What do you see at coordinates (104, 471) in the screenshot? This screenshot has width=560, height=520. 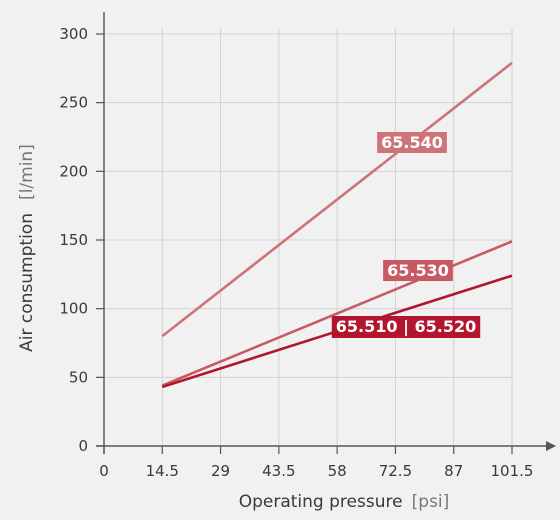 I see `x-tick-label: 0` at bounding box center [104, 471].